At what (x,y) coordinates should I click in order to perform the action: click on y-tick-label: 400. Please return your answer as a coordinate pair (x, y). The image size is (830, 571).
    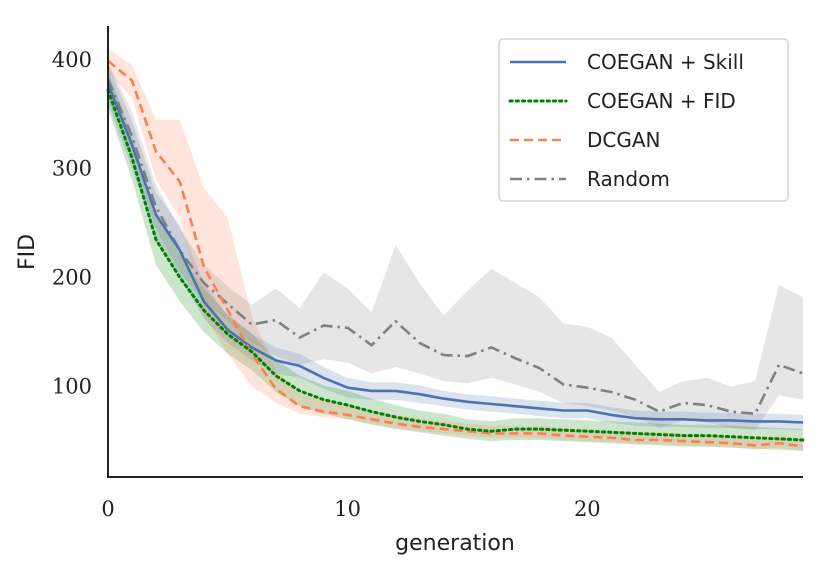
    Looking at the image, I should click on (72, 60).